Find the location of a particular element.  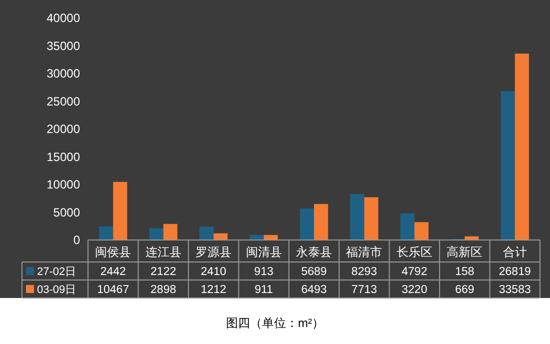

data-label: 8293 is located at coordinates (364, 272).